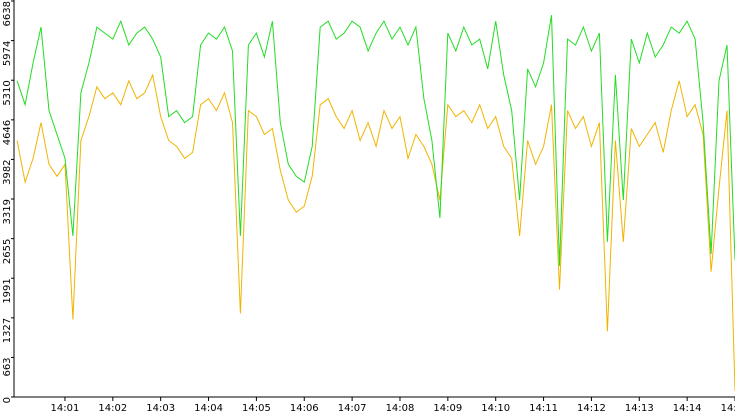  Describe the element at coordinates (7, 132) in the screenshot. I see `y-tick-label: 4646` at that location.